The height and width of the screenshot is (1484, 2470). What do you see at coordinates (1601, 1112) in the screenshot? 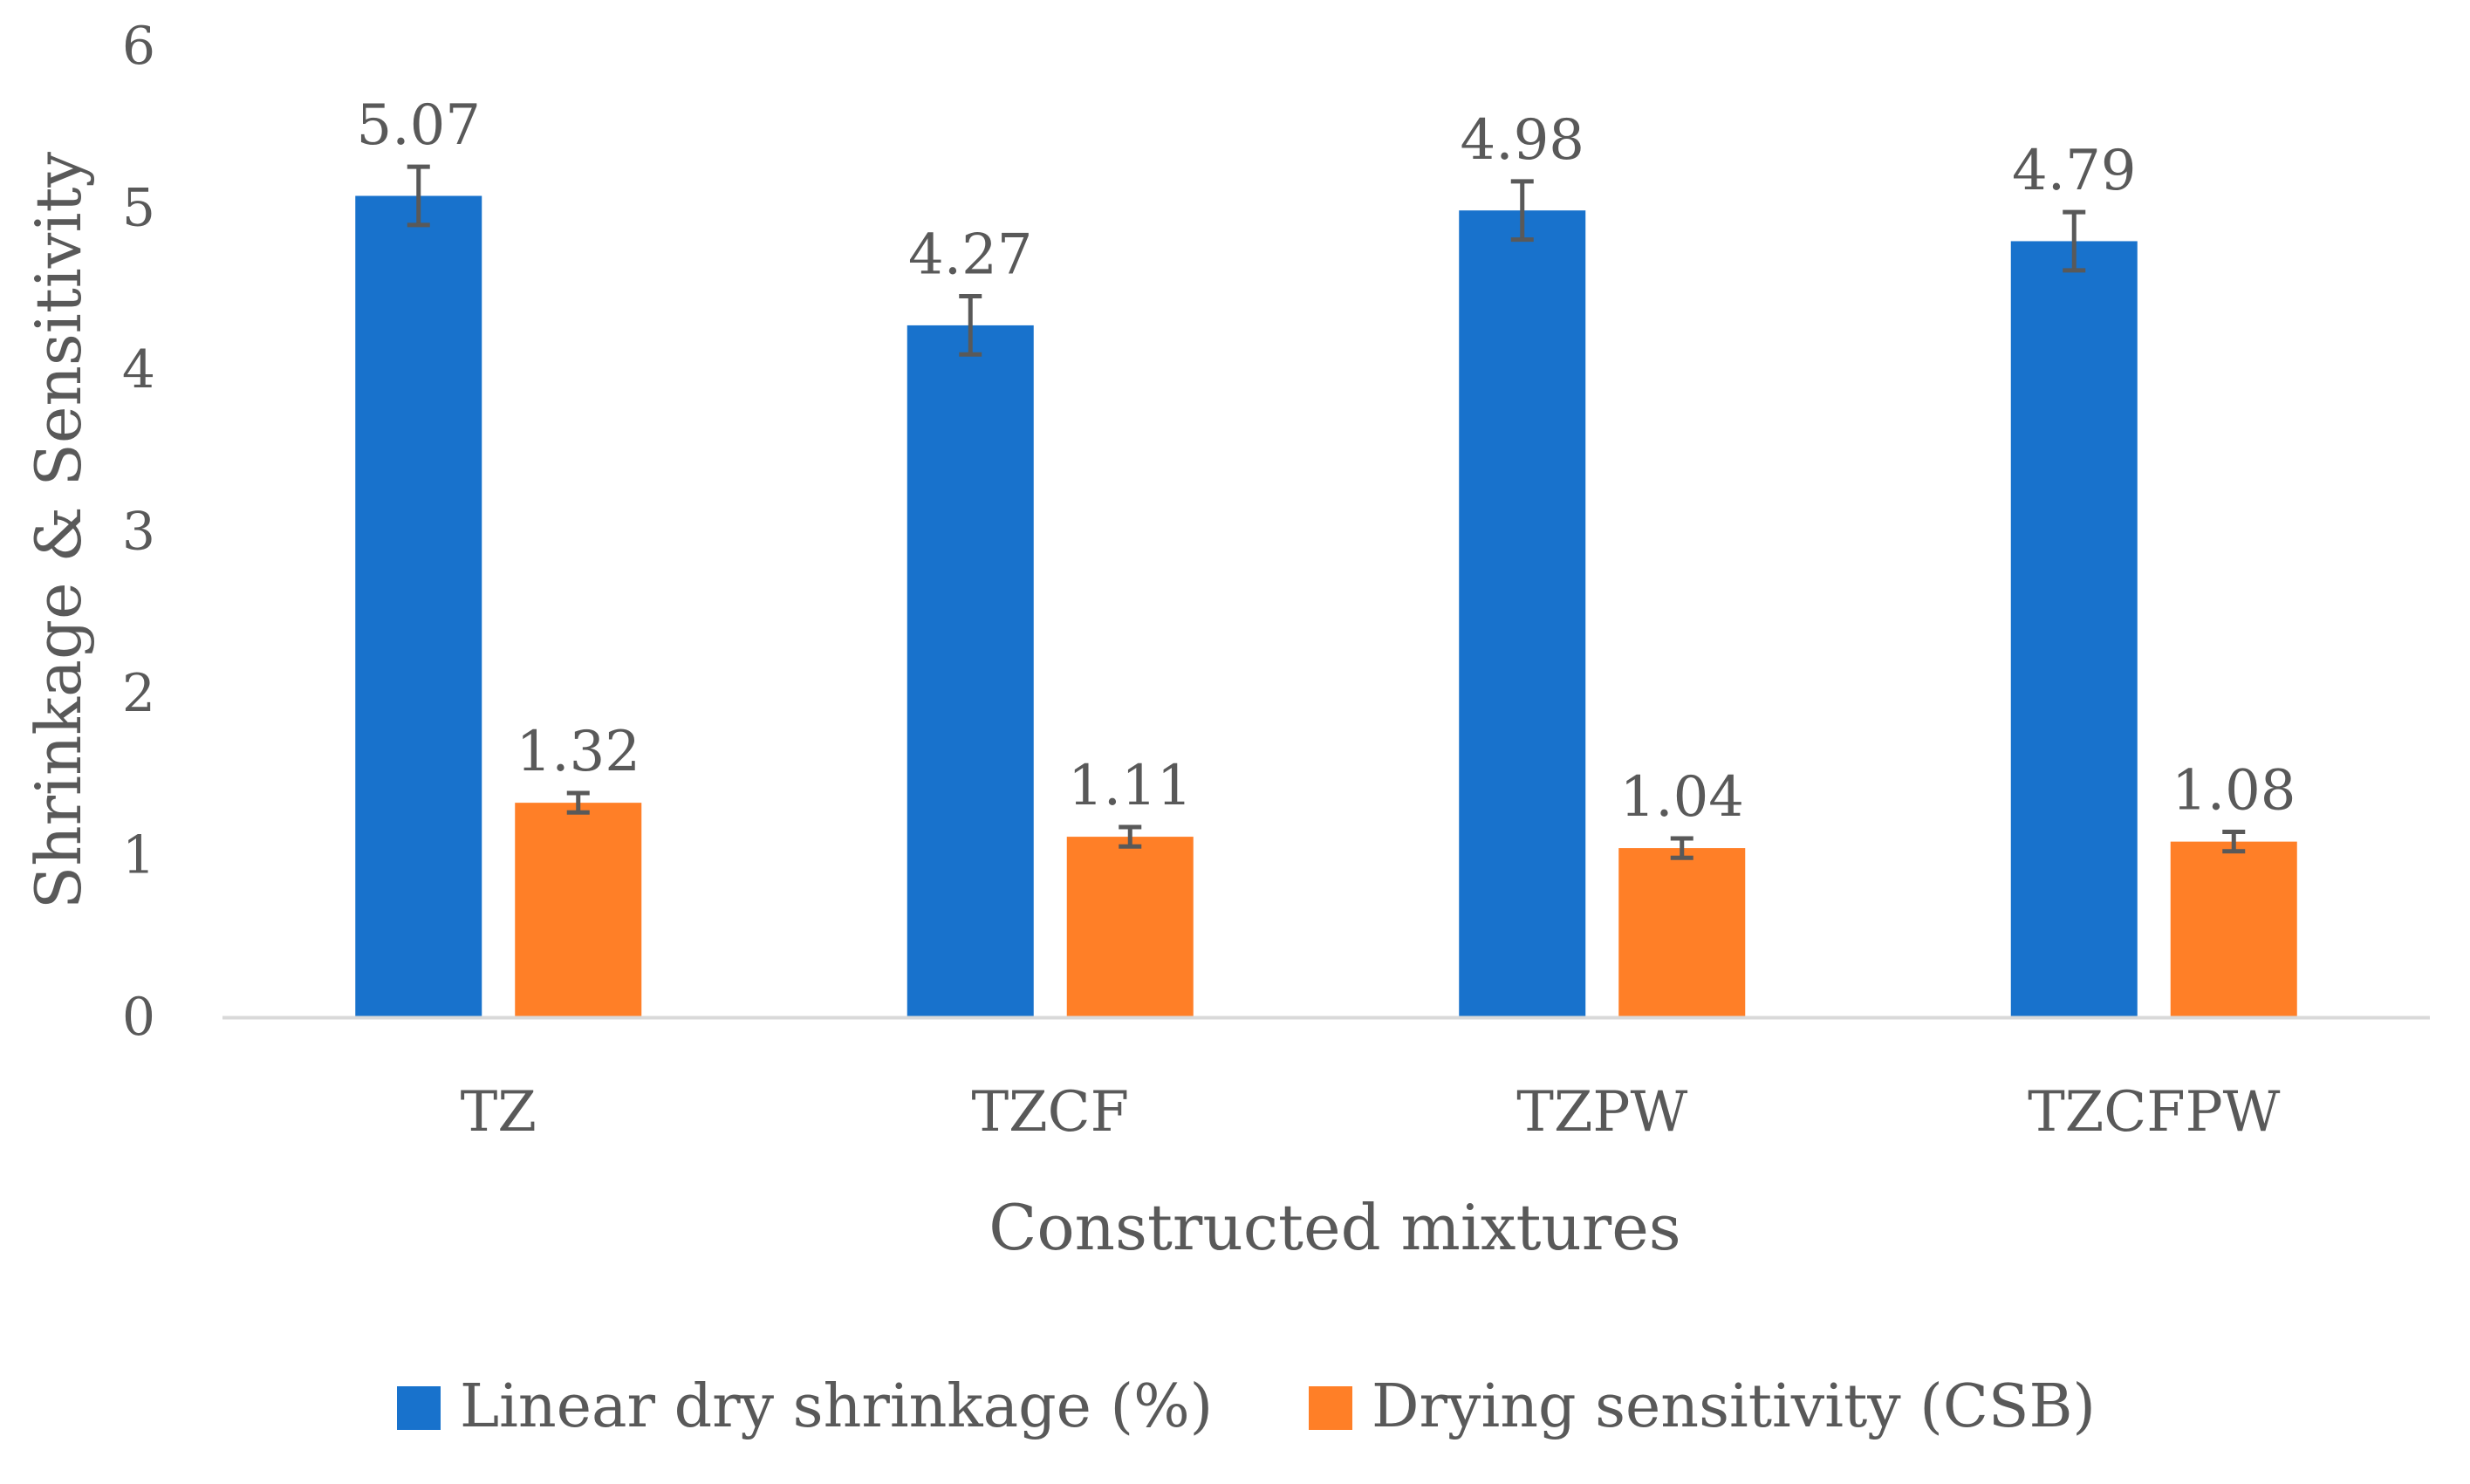
I see `category-label: TZPW` at bounding box center [1601, 1112].